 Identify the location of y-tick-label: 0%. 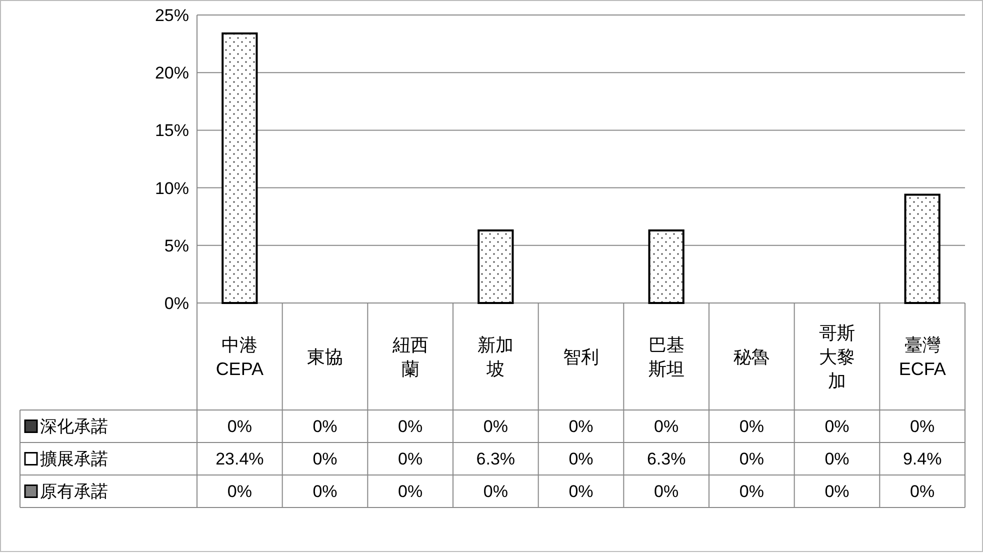
(176, 303).